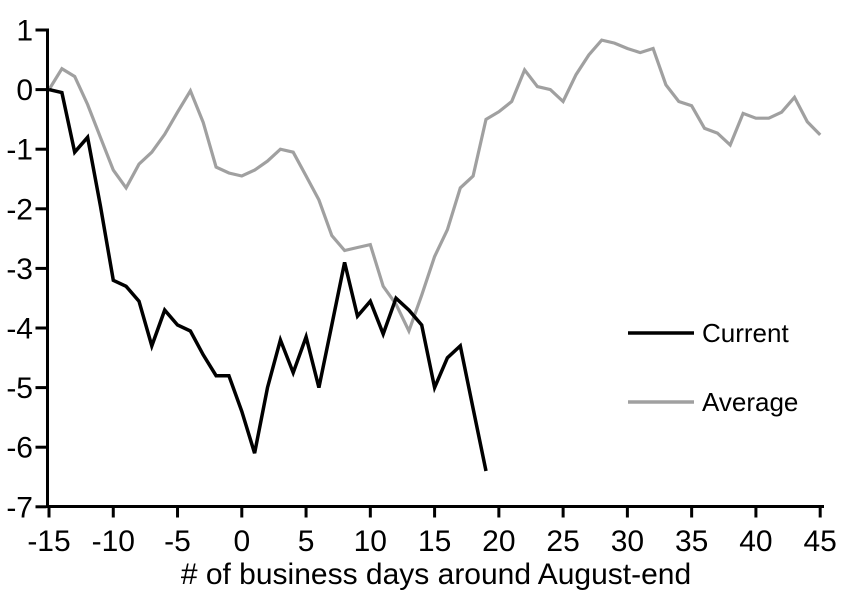 This screenshot has height=594, width=852. Describe the element at coordinates (745, 333) in the screenshot. I see `legend-current-label: Current` at that location.